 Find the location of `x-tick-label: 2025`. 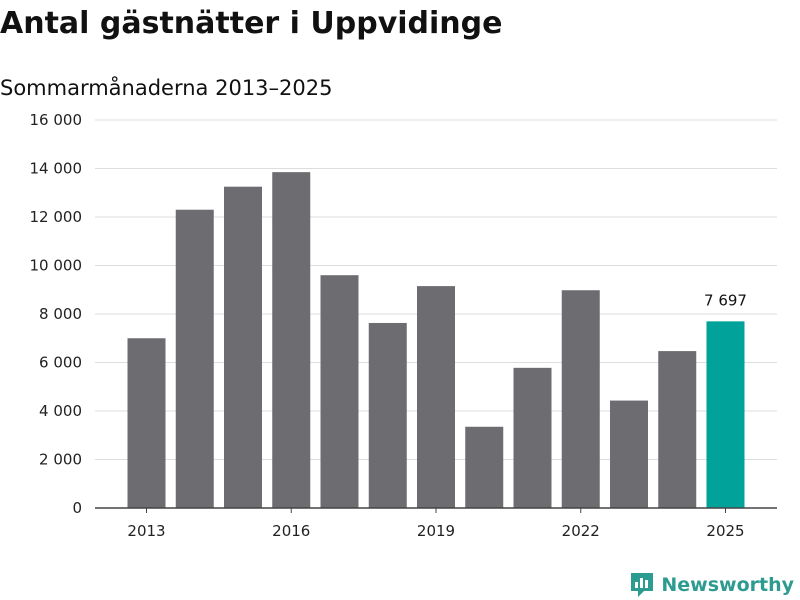

x-tick-label: 2025 is located at coordinates (725, 531).